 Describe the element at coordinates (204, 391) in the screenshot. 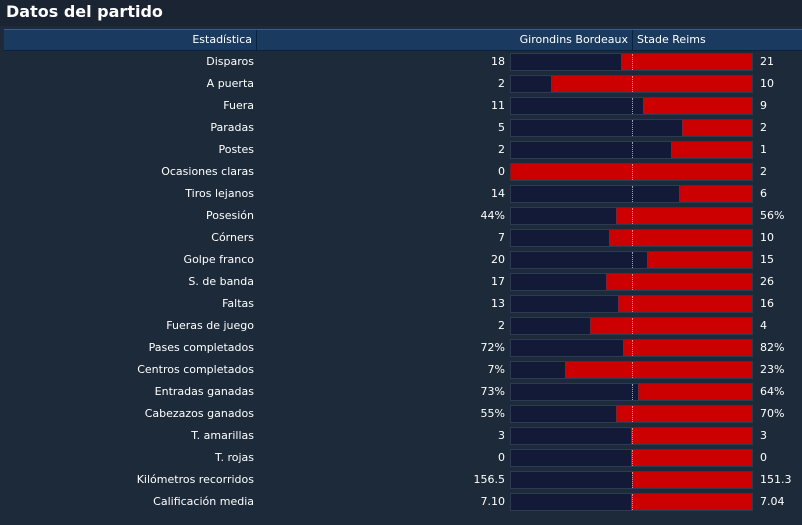

I see `stat-label: Entradas ganadas` at that location.